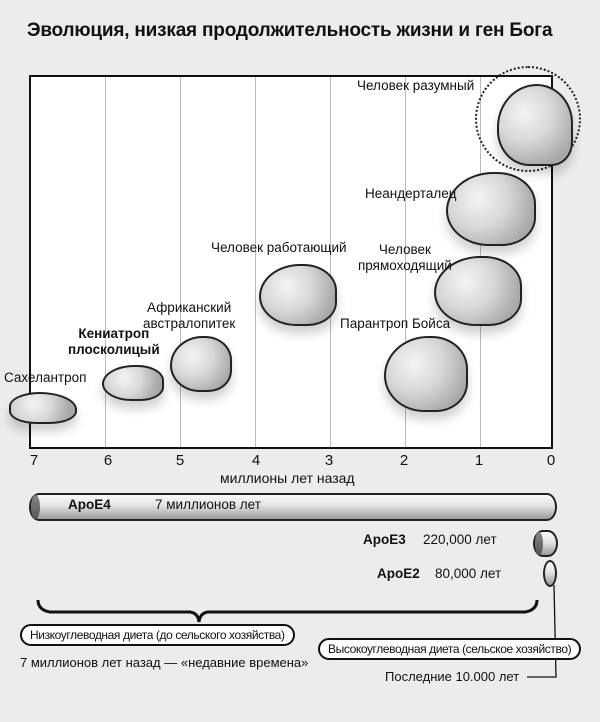 The image size is (600, 722). What do you see at coordinates (478, 291) in the screenshot?
I see `skull-homo-erectus-icon` at bounding box center [478, 291].